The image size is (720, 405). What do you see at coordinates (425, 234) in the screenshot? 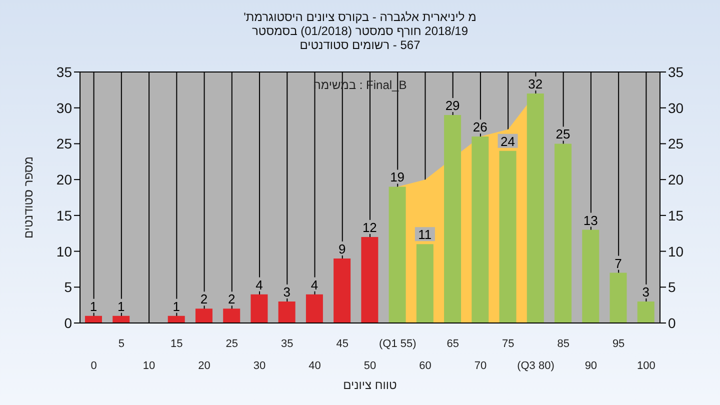
I see `data-label: 11` at bounding box center [425, 234].